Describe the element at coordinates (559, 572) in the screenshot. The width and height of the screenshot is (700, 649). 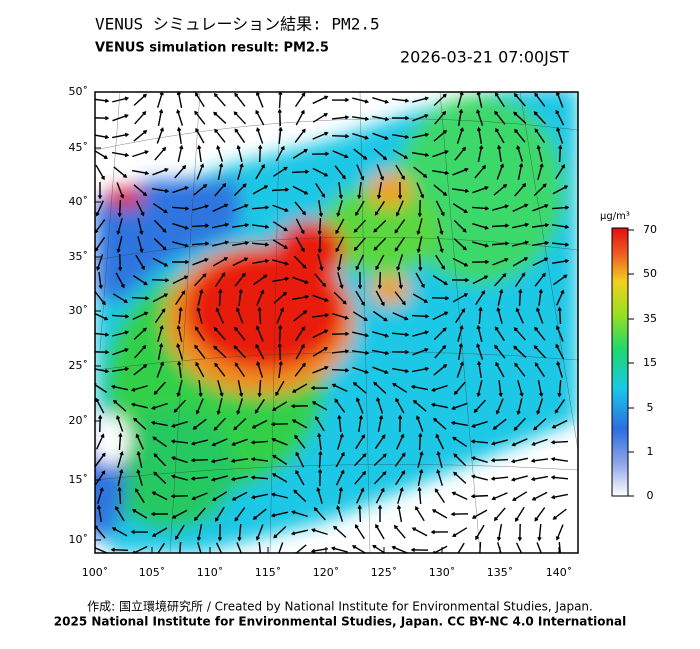
I see `lon-label: 140˚` at that location.